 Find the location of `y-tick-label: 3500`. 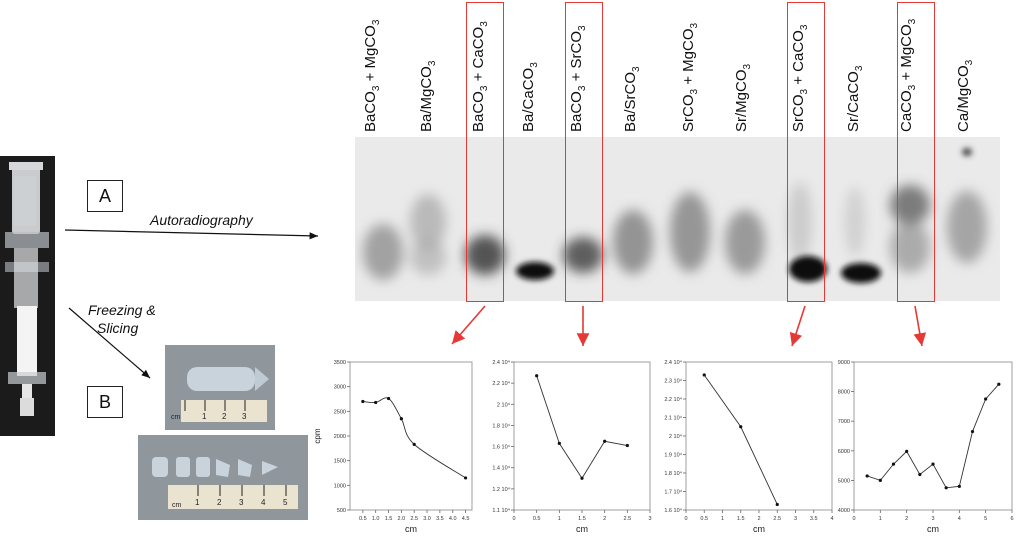

y-tick-label: 3500 is located at coordinates (340, 363).